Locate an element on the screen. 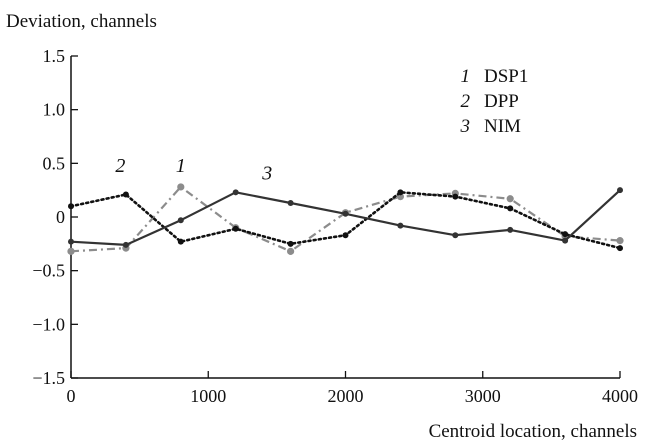  series-dsp1 is located at coordinates (345, 219).